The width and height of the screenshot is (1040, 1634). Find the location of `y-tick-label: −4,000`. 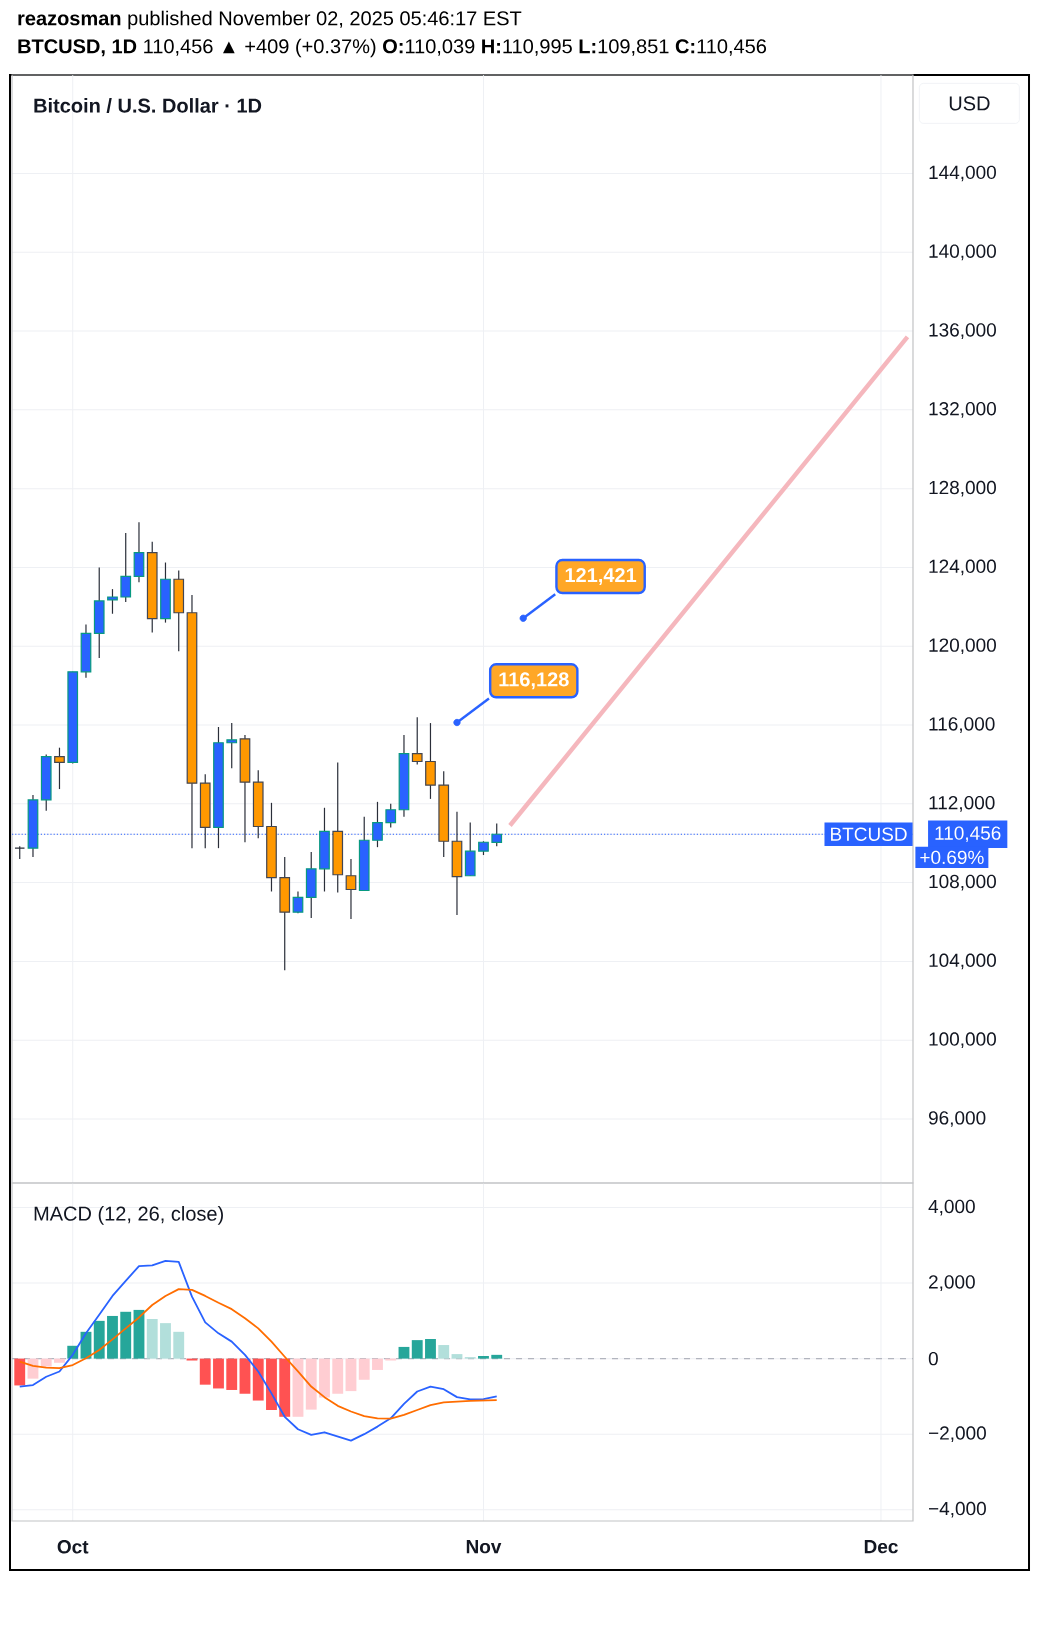

y-tick-label: −4,000 is located at coordinates (957, 1509).